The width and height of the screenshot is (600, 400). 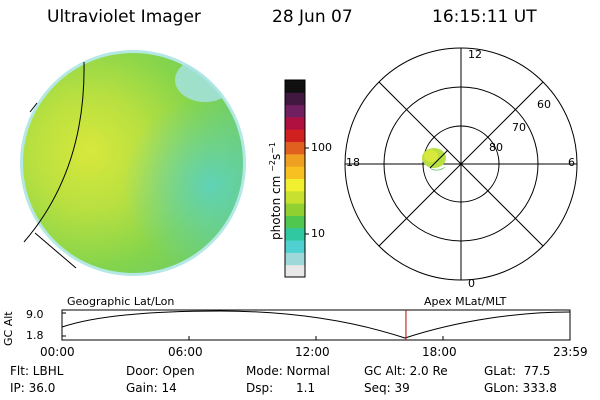 What do you see at coordinates (121, 301) in the screenshot?
I see `timeline-left-title: Geographic Lat/Lon` at bounding box center [121, 301].